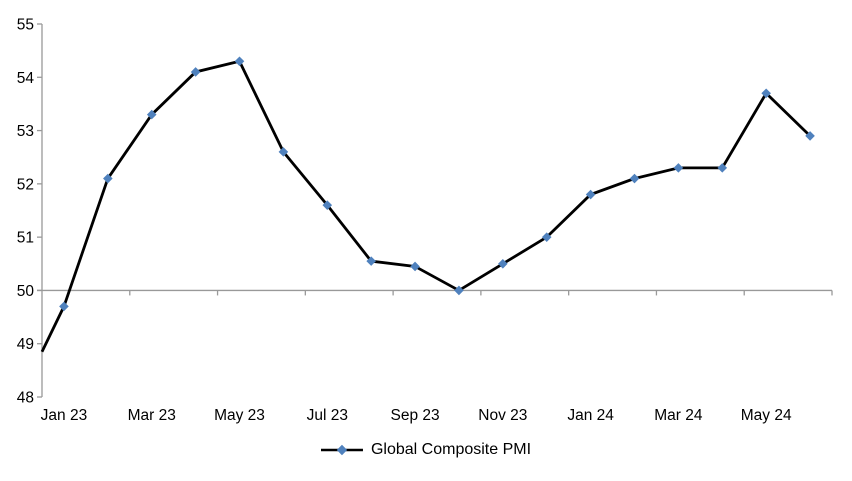  What do you see at coordinates (590, 415) in the screenshot?
I see `x-axis-tick-label: Jan 24` at bounding box center [590, 415].